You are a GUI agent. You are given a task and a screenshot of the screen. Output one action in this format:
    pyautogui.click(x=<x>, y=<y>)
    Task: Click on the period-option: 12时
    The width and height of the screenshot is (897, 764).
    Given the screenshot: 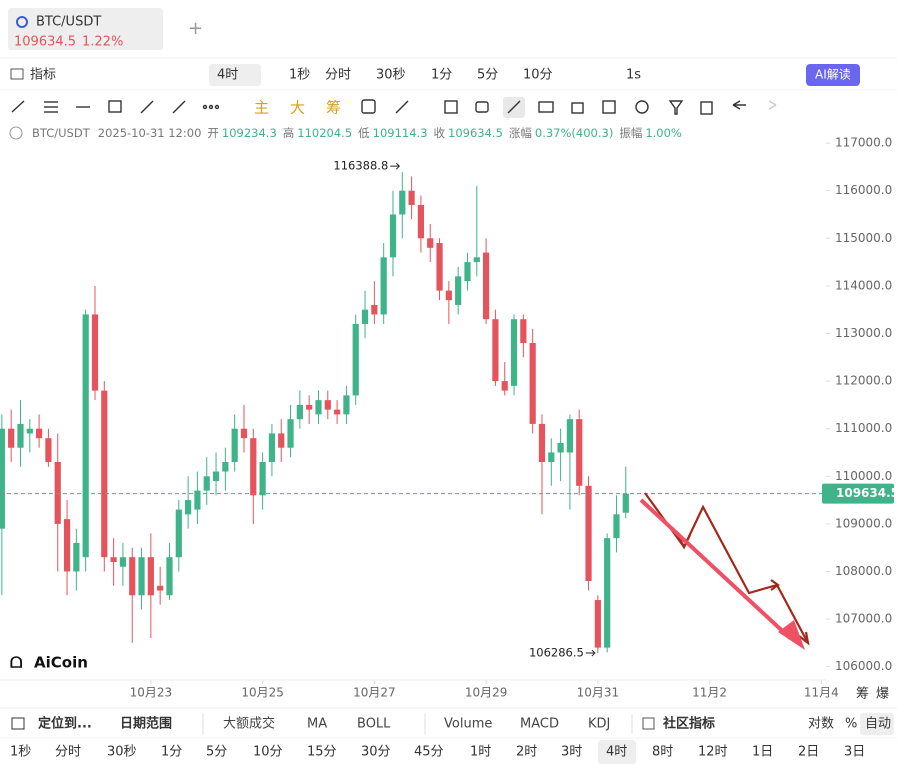 What is the action you would take?
    pyautogui.click(x=713, y=752)
    